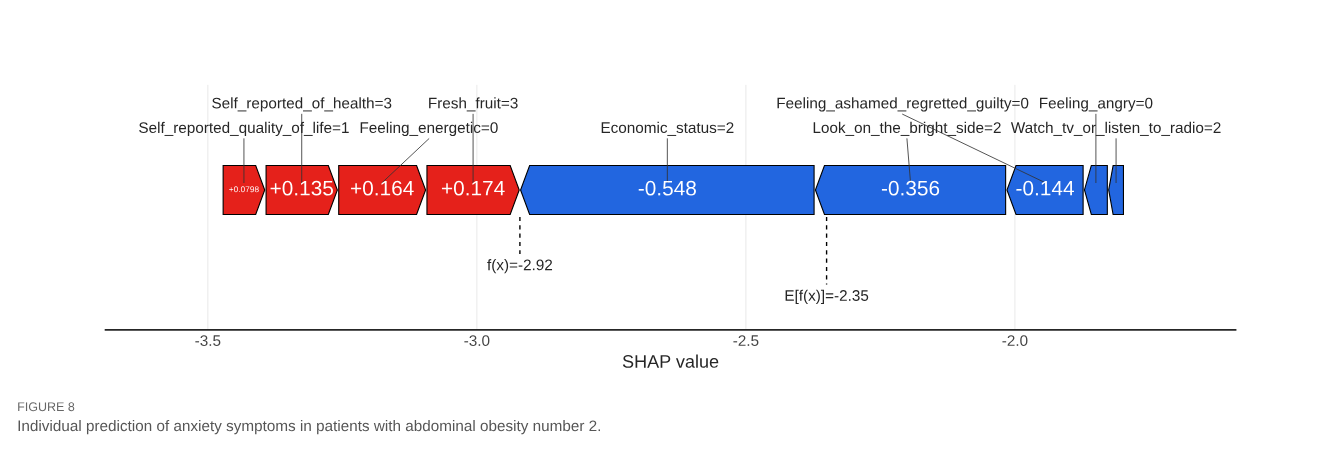 The height and width of the screenshot is (466, 1320). Describe the element at coordinates (473, 104) in the screenshot. I see `text: Fresh_fruit=3` at that location.